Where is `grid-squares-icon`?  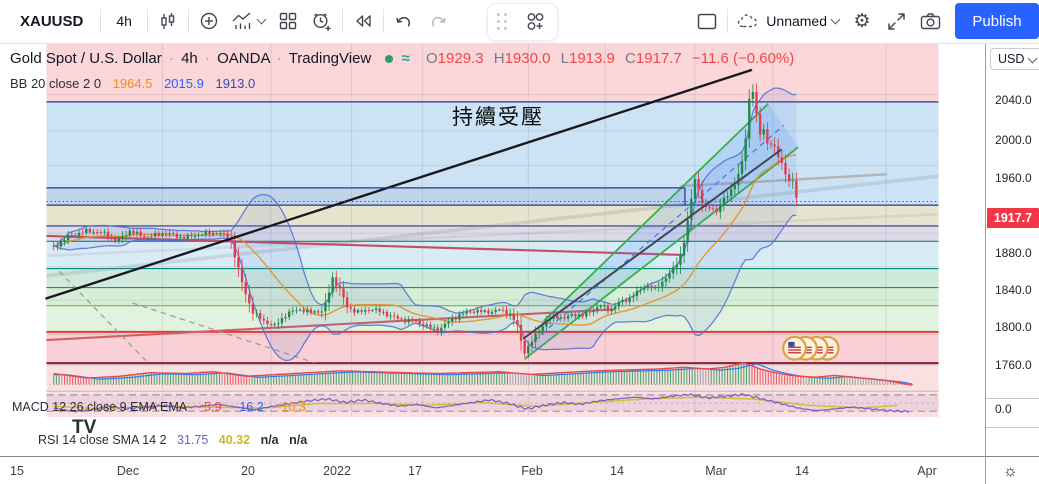 grid-squares-icon is located at coordinates (288, 21).